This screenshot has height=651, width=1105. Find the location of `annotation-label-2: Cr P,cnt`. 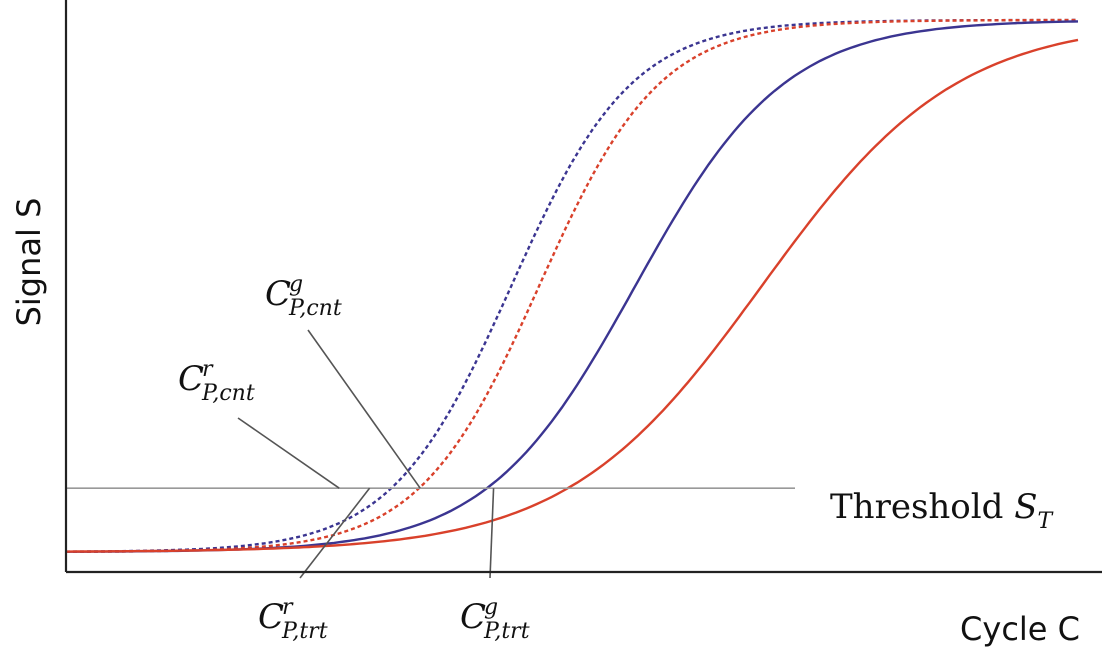

annotation-label-2: Cr P,cnt is located at coordinates (216, 381).